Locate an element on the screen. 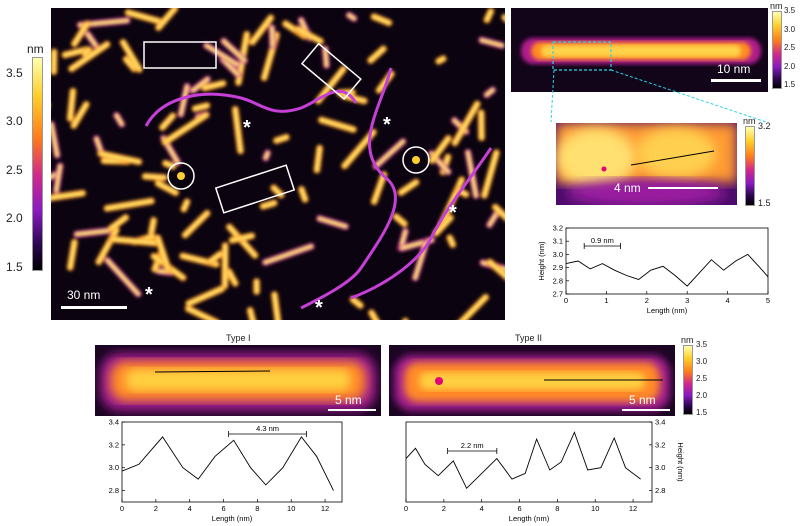  type1-texture is located at coordinates (238, 382).